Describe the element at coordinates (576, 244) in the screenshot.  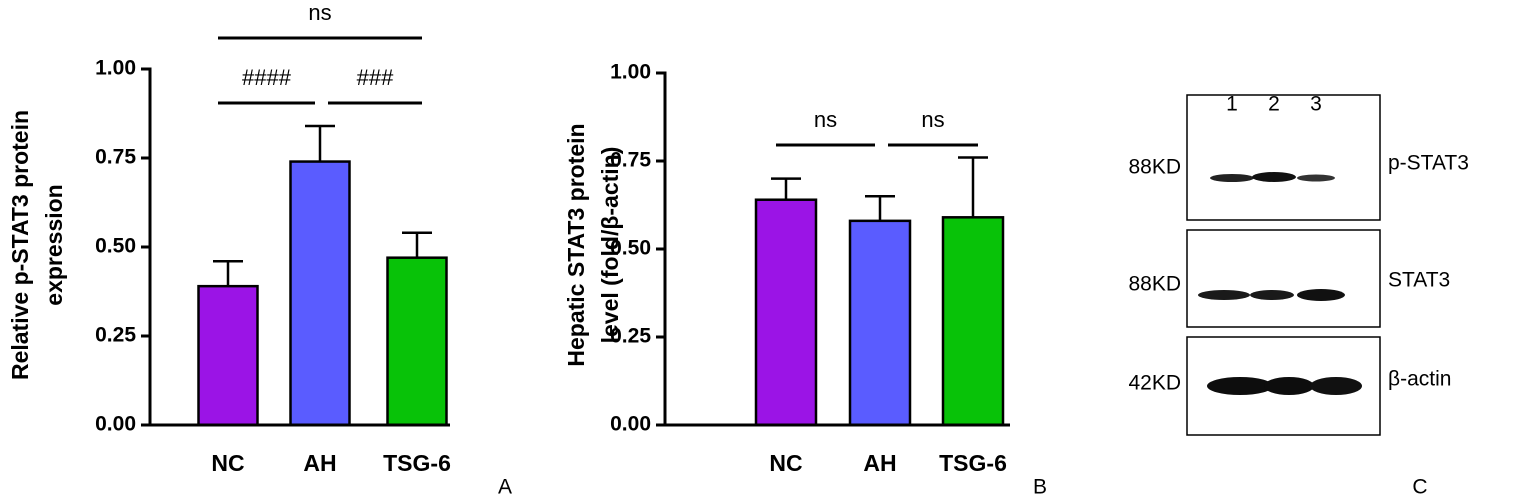
I see `y-axis-label: Hepatic STAT3 protein` at that location.